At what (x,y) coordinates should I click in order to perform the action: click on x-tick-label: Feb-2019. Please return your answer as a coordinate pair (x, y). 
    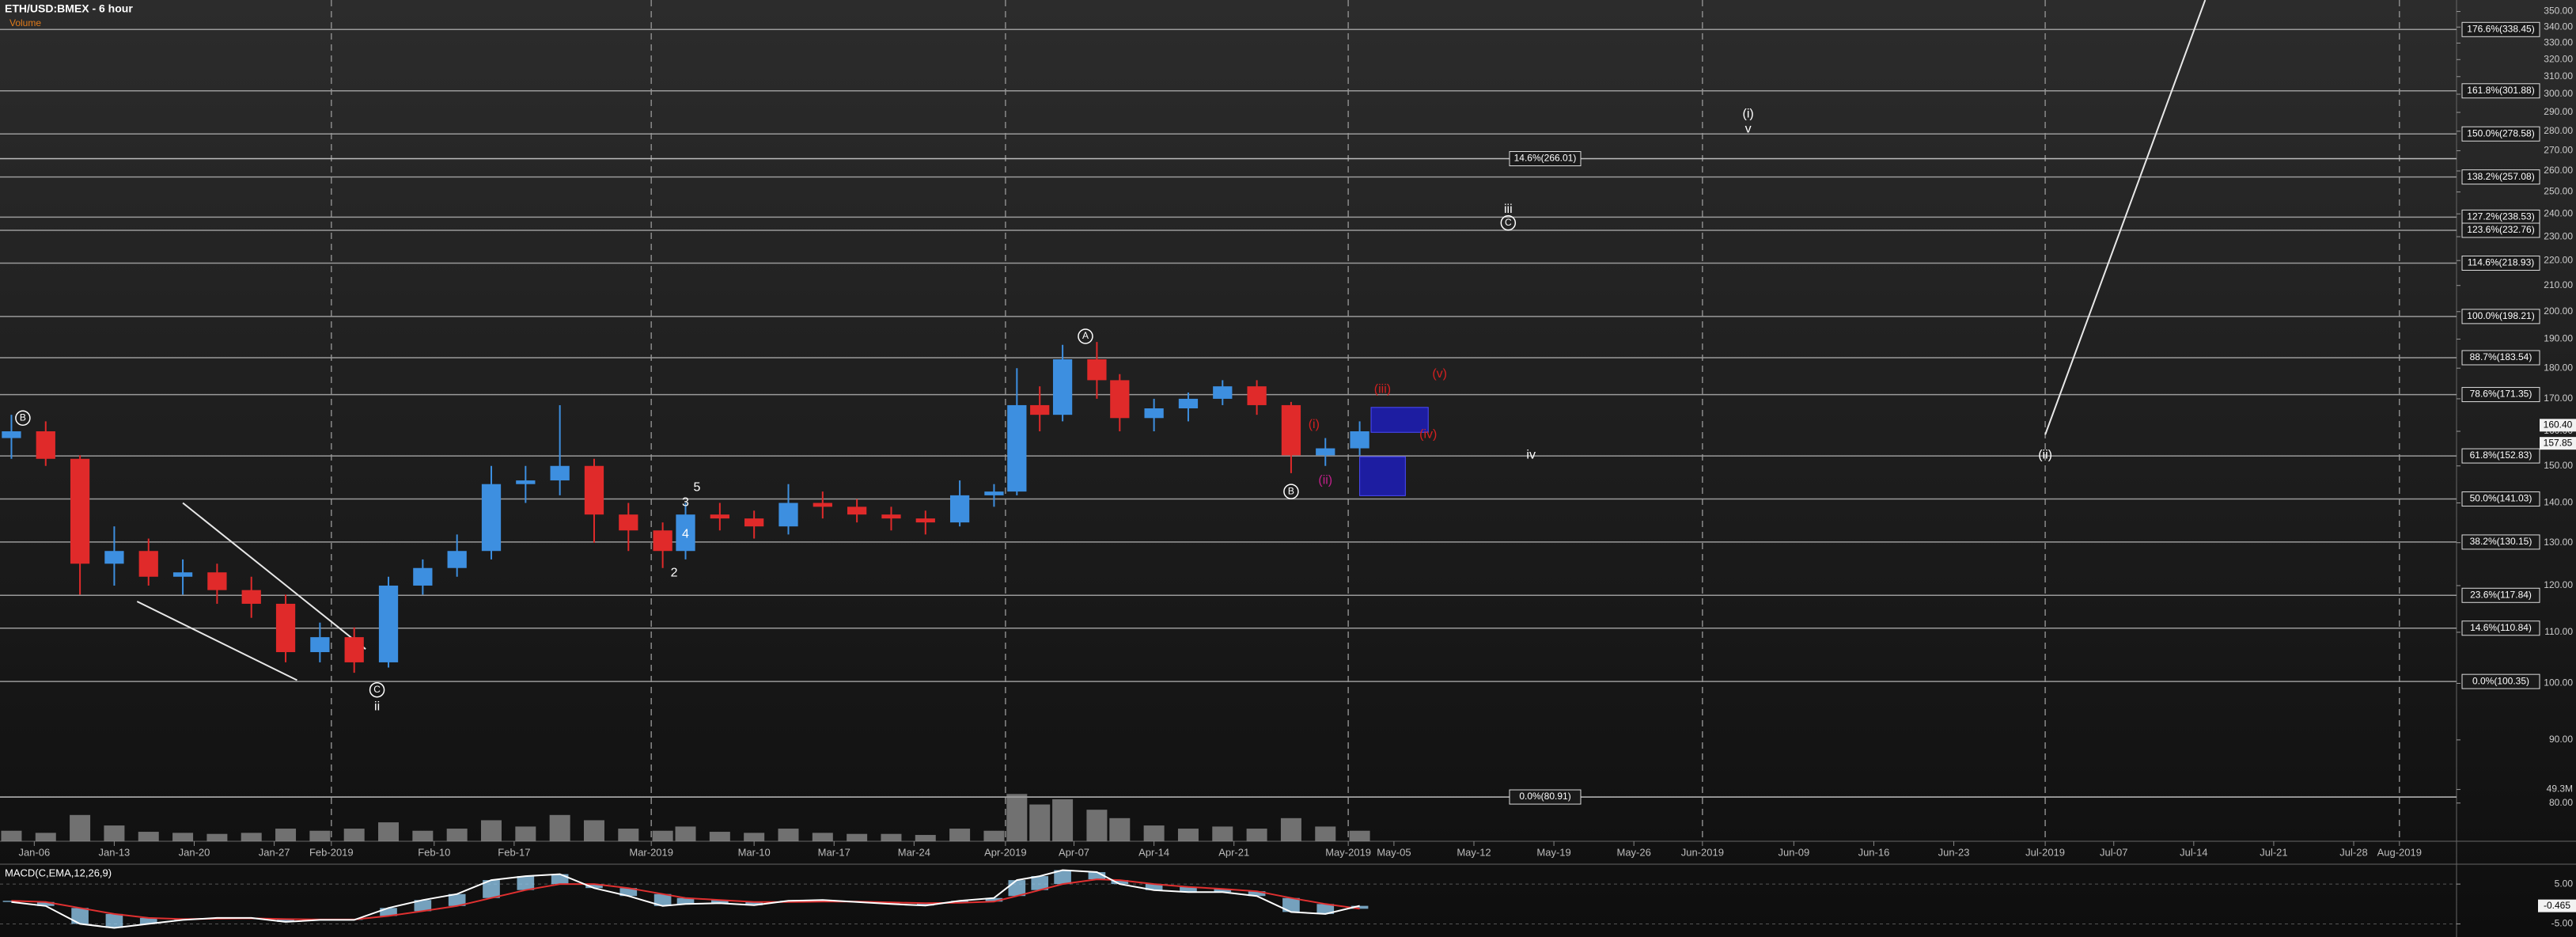
    Looking at the image, I should click on (331, 852).